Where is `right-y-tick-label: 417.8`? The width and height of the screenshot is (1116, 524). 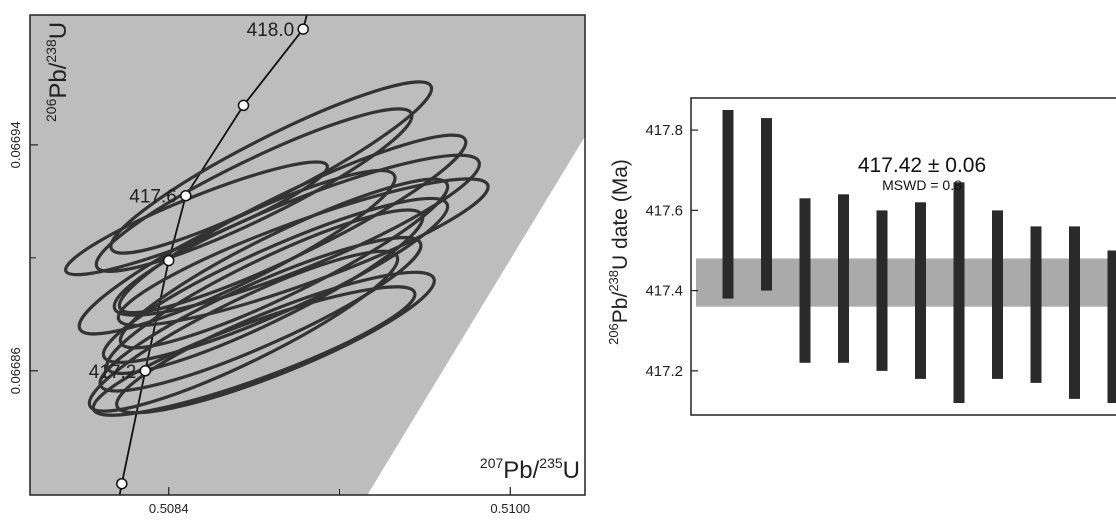
right-y-tick-label: 417.8 is located at coordinates (664, 130).